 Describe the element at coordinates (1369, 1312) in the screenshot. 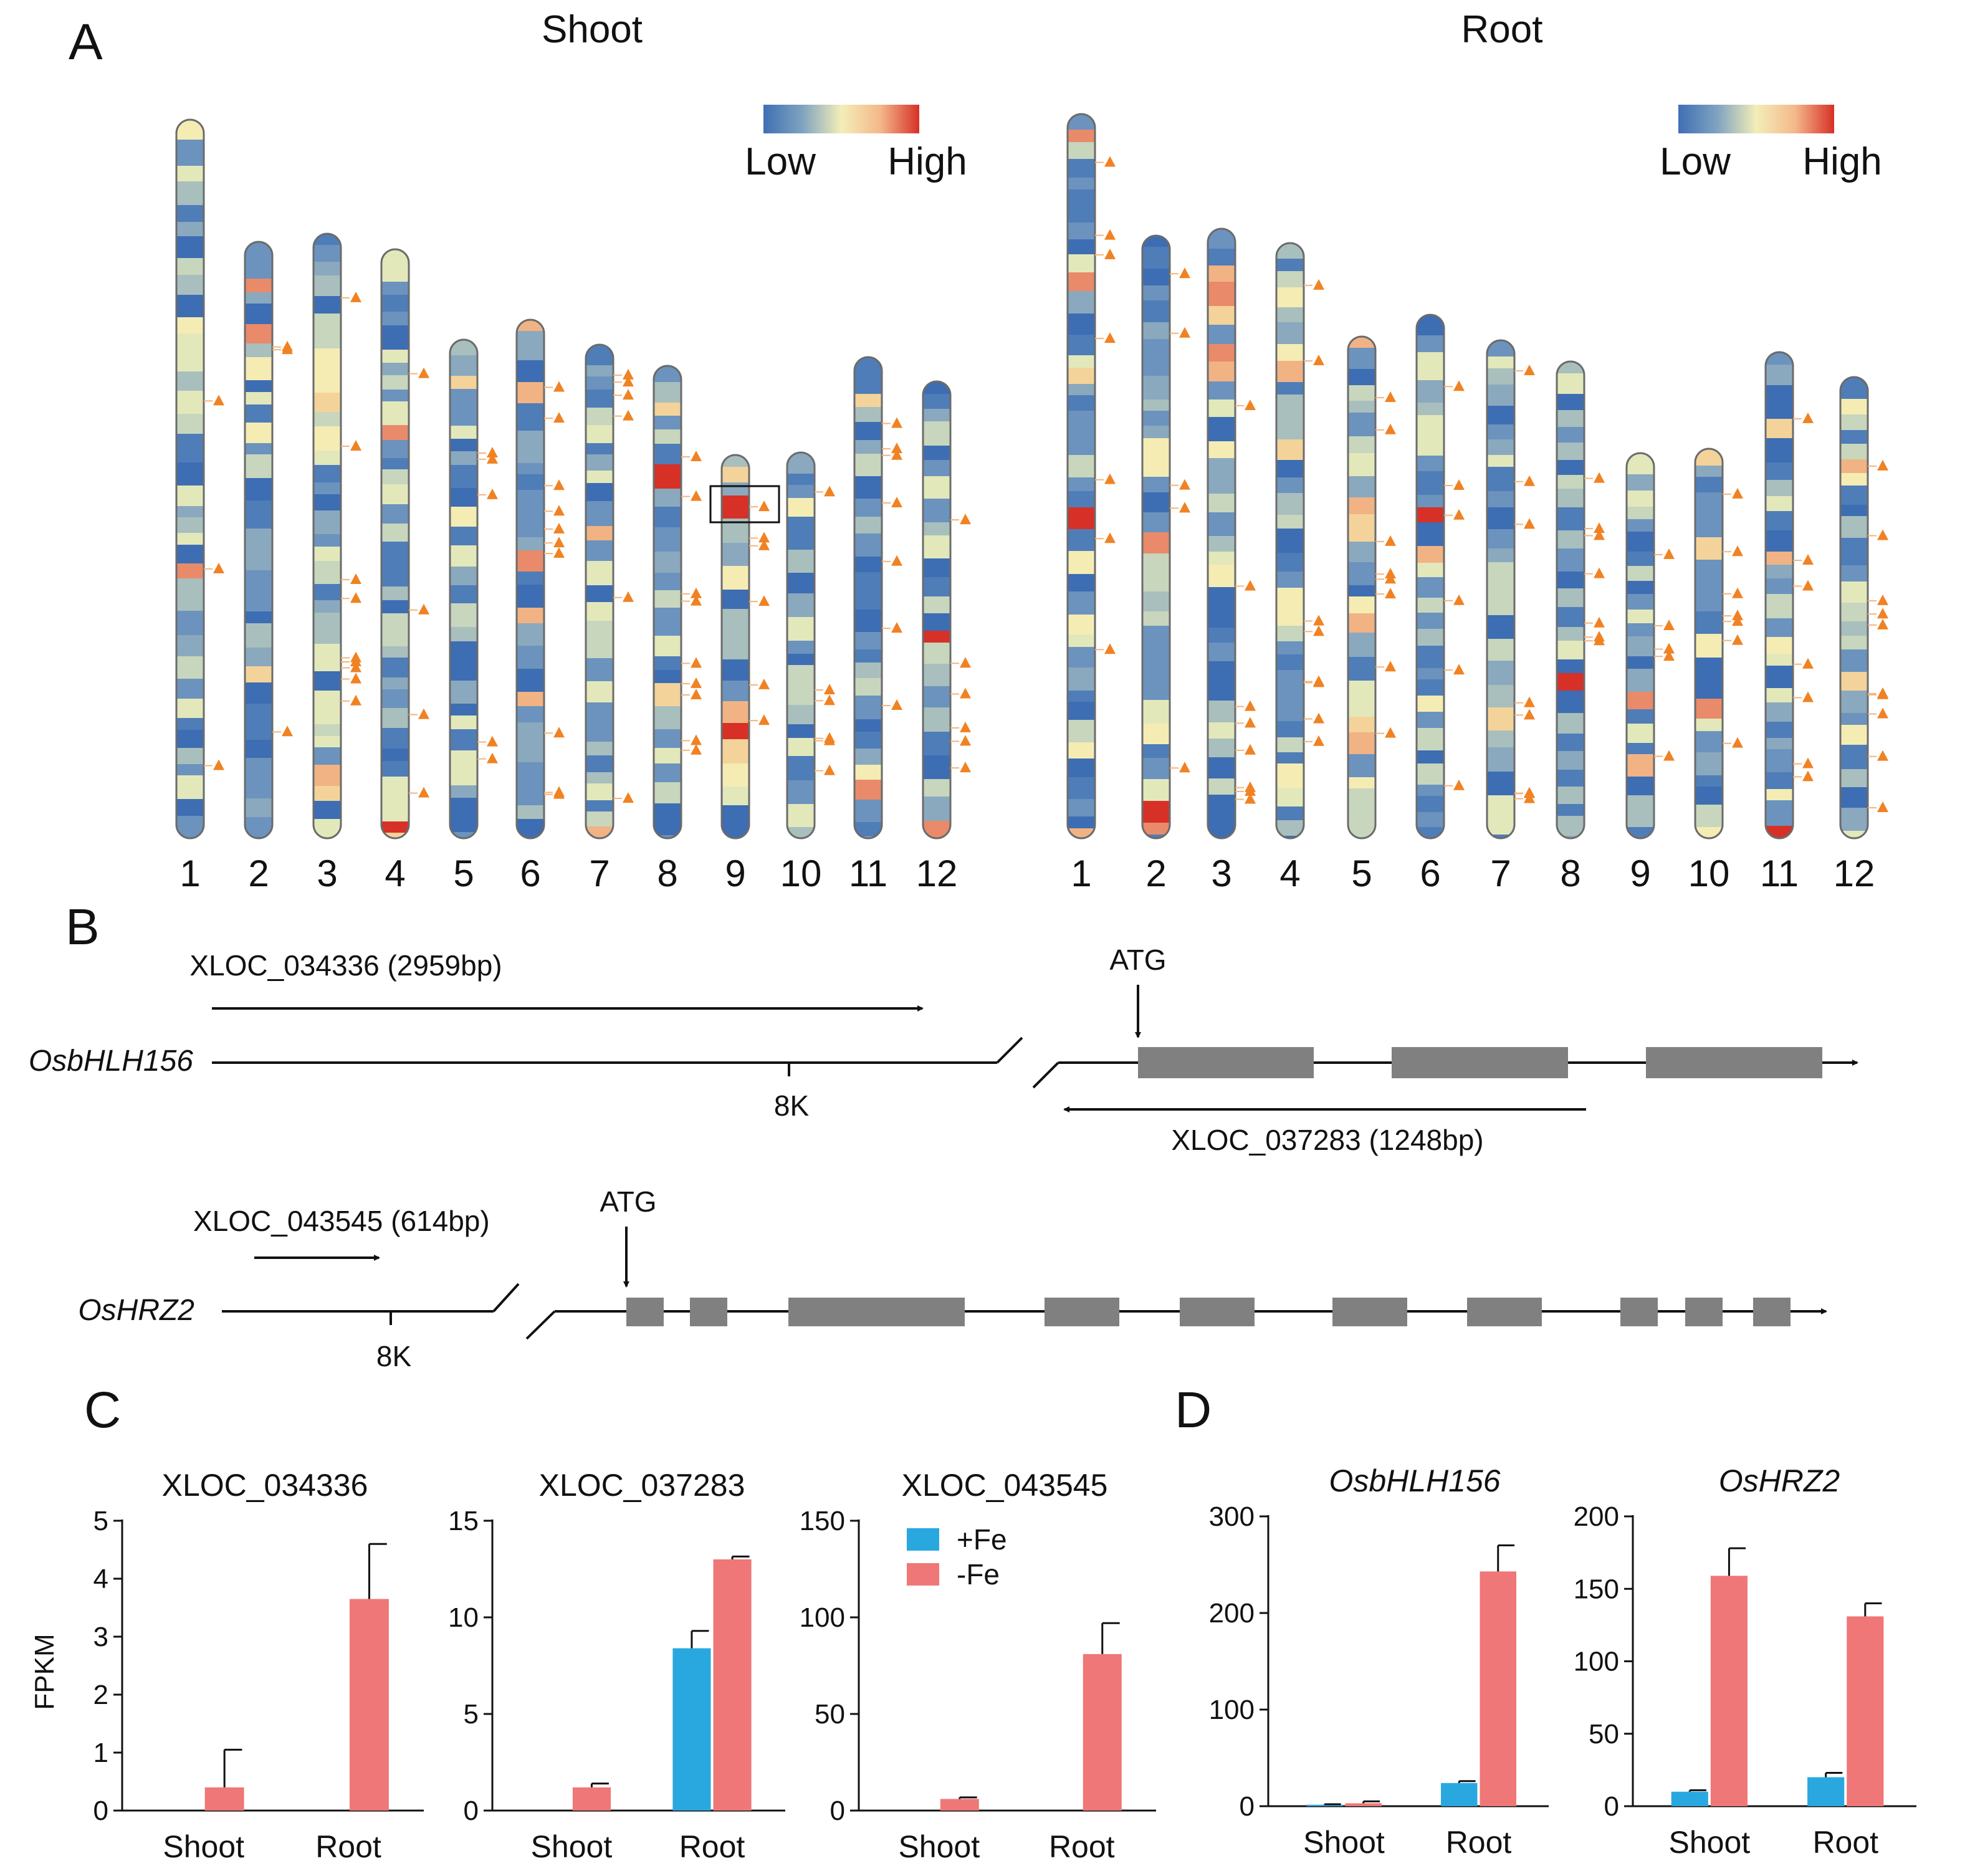

I see `exon` at that location.